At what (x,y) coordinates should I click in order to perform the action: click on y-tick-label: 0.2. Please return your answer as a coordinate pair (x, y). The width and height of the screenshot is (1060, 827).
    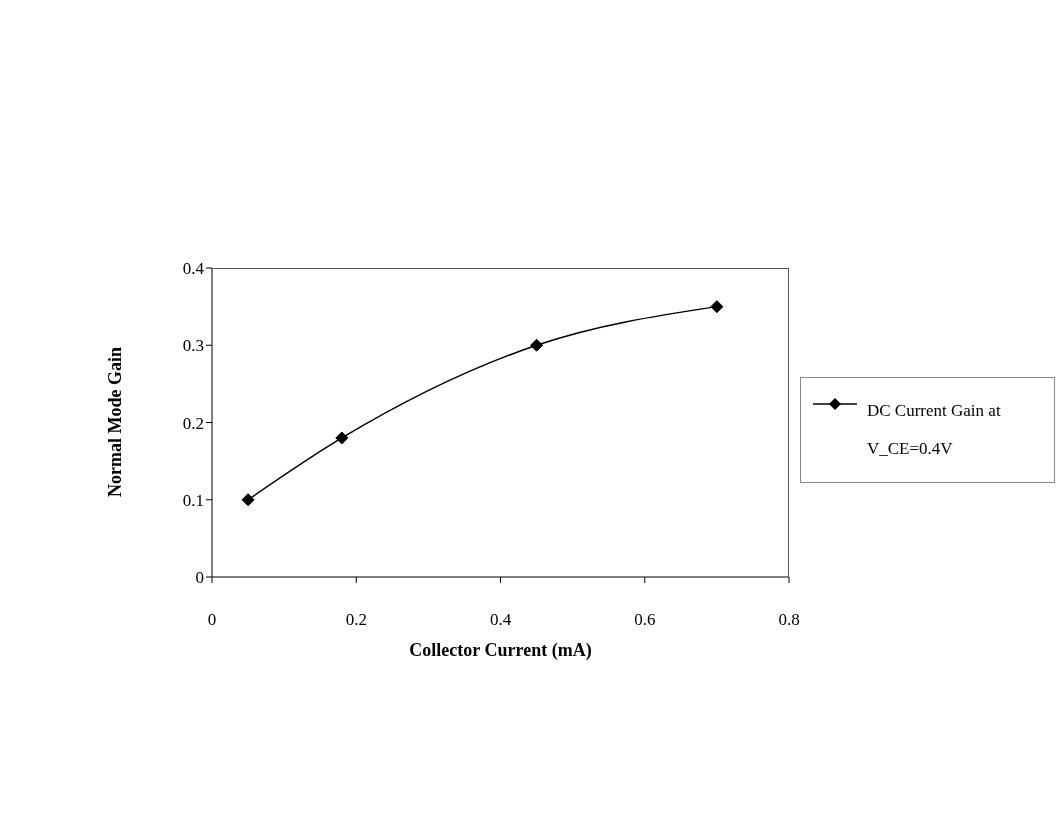
    Looking at the image, I should click on (193, 423).